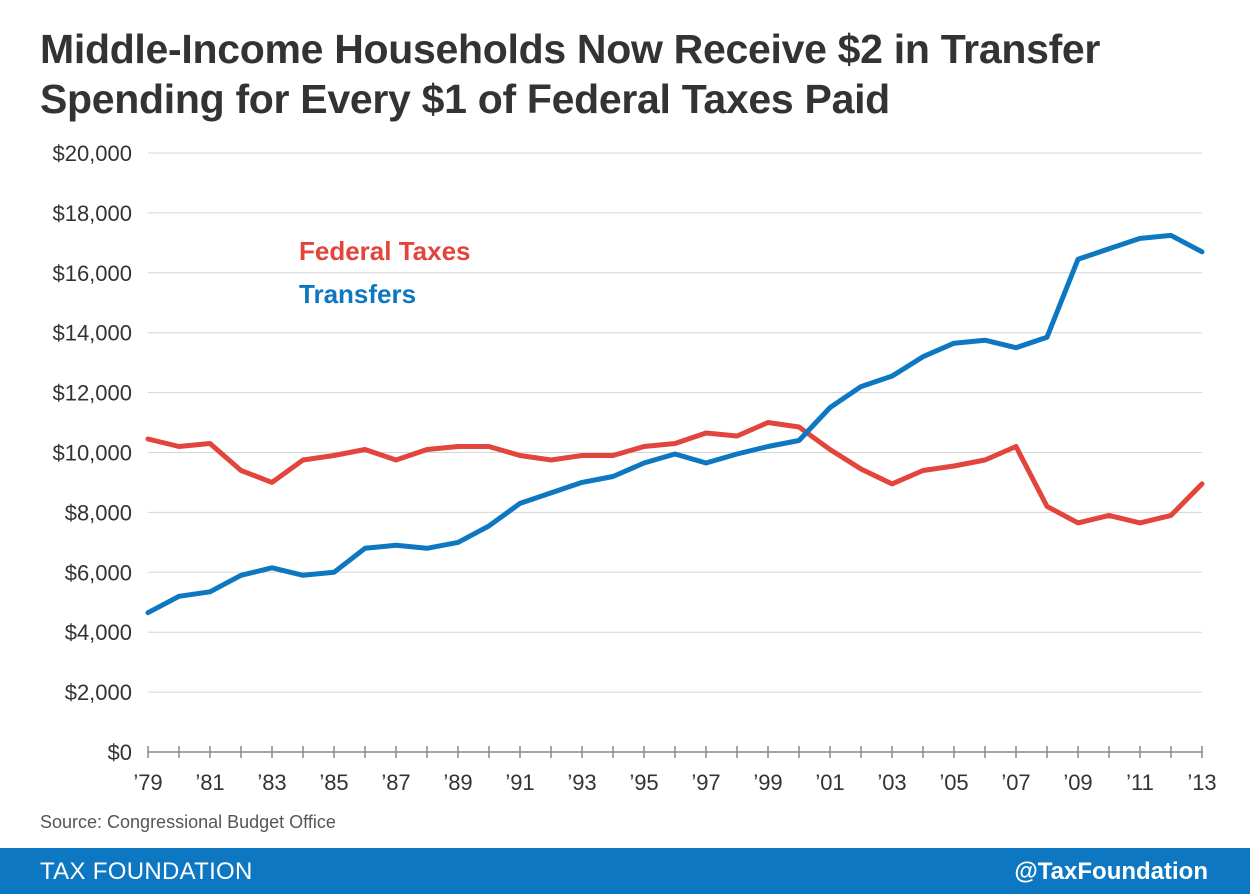 The height and width of the screenshot is (894, 1250). Describe the element at coordinates (613, 455) in the screenshot. I see `data-point-federal-taxes-1994` at that location.